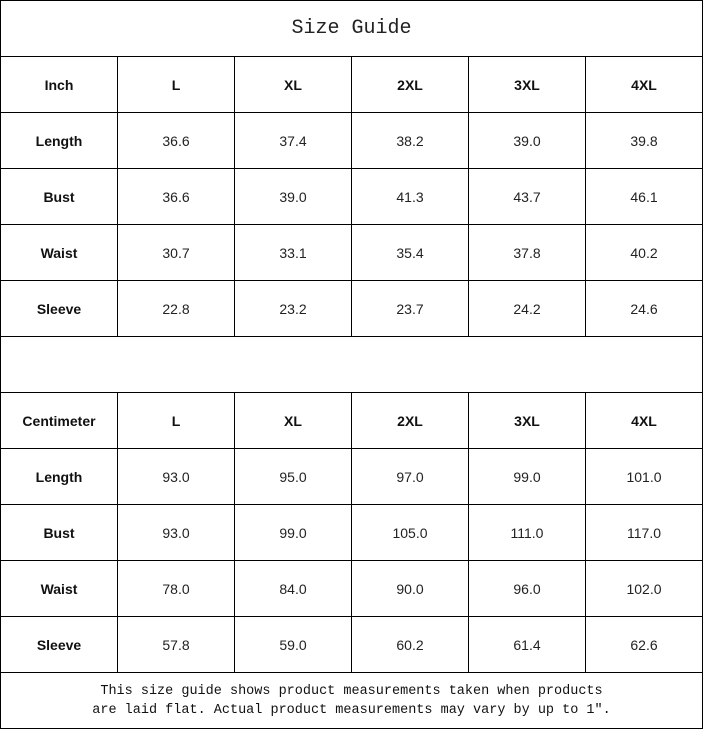 Image resolution: width=704 pixels, height=730 pixels. What do you see at coordinates (410, 252) in the screenshot?
I see `table-cell: 35.4` at bounding box center [410, 252].